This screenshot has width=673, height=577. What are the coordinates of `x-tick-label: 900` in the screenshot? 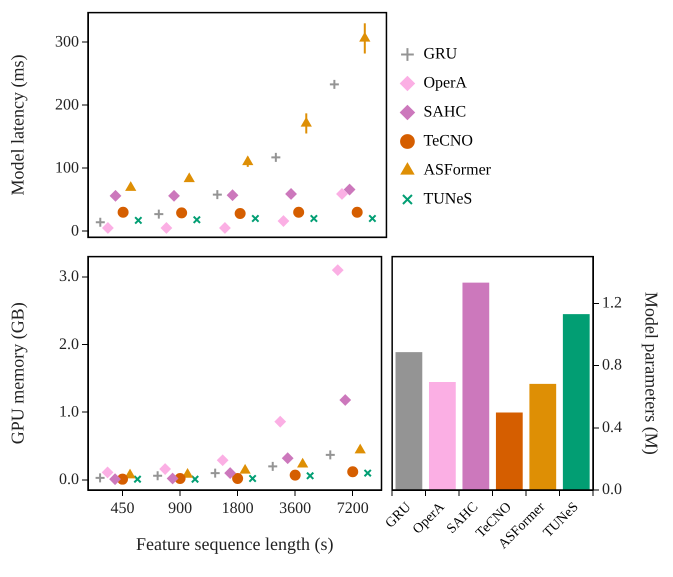 It's located at (180, 508).